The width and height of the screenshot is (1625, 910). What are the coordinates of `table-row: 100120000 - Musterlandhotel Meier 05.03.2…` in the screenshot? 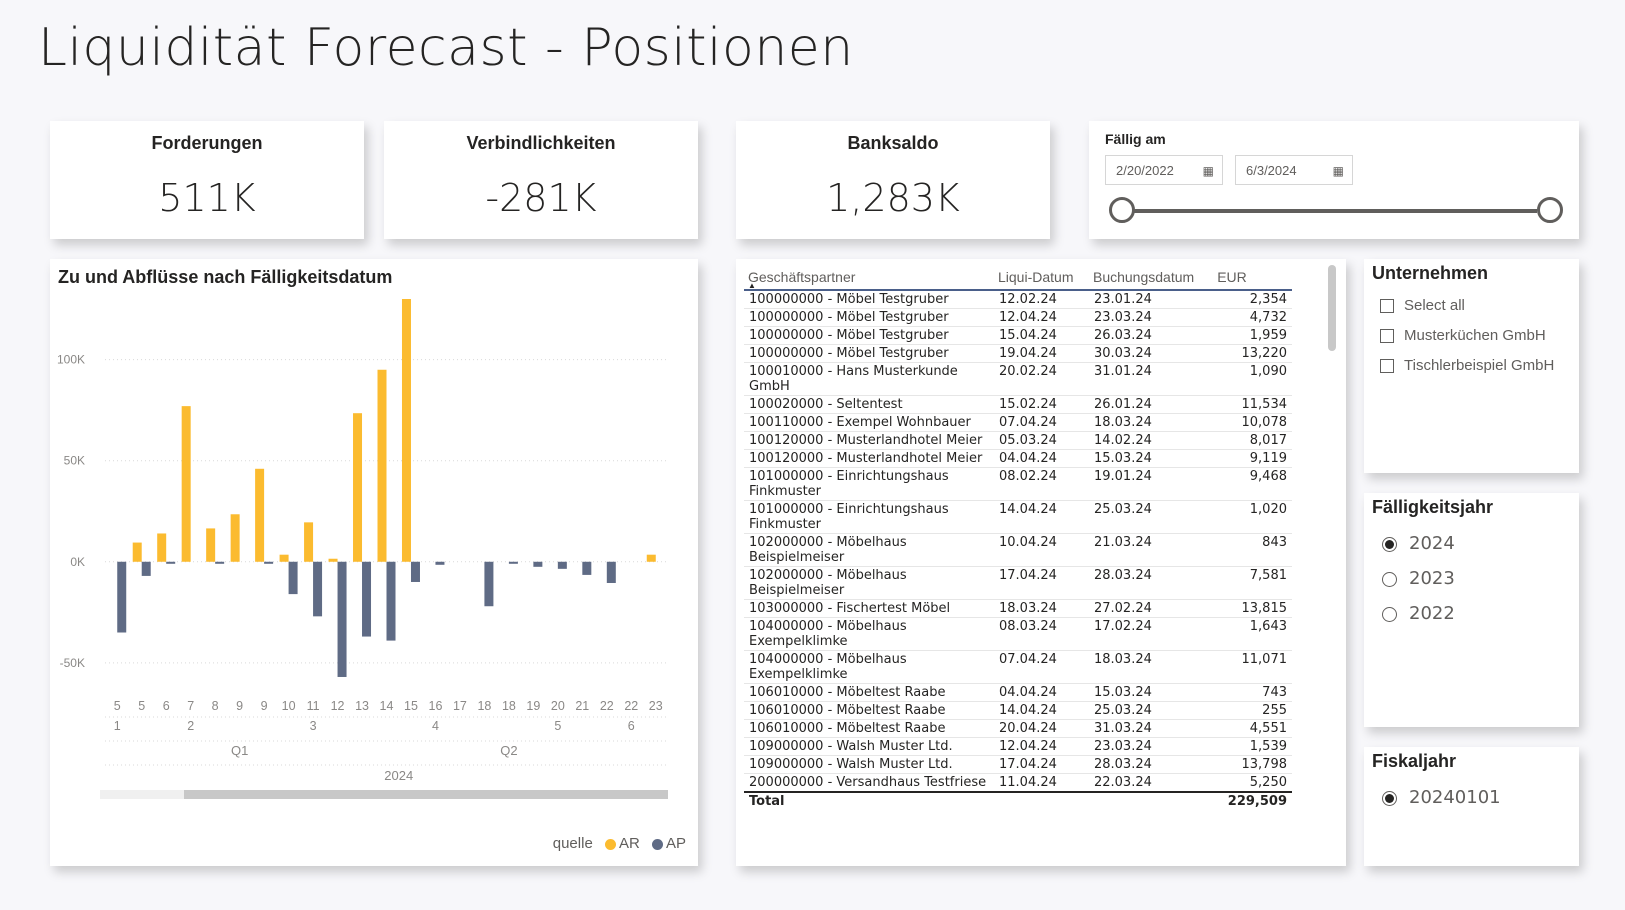 It's located at (1018, 440).